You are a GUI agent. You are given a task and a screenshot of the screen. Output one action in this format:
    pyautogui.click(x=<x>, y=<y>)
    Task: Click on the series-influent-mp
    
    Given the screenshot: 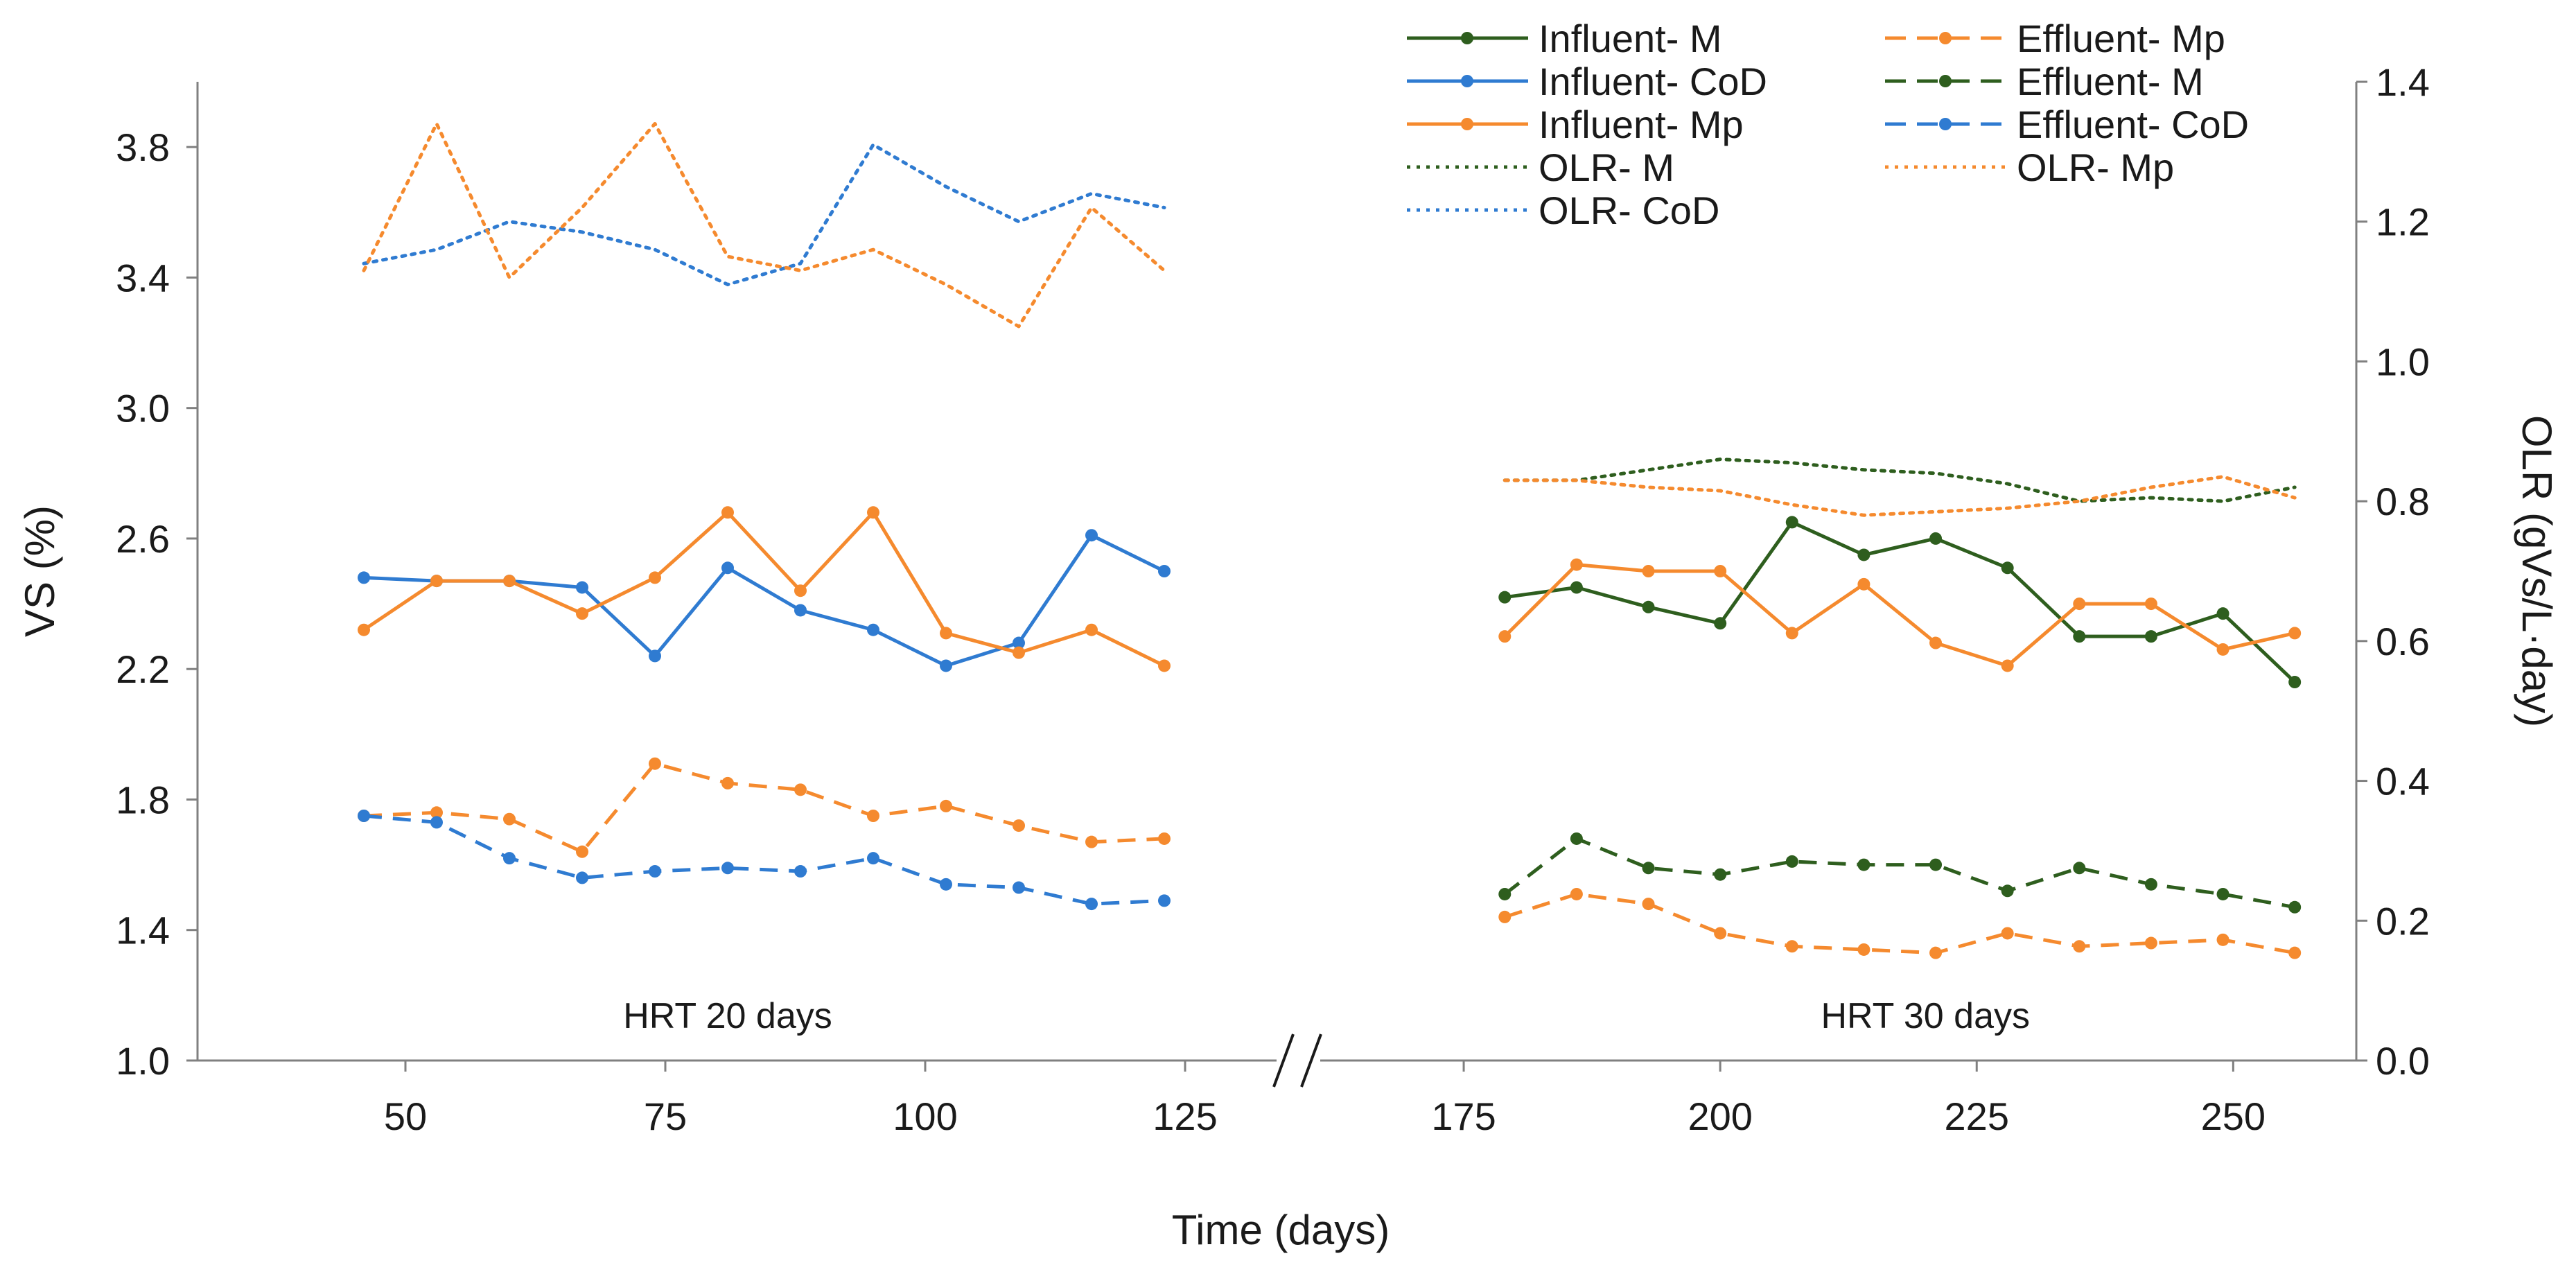 What is the action you would take?
    pyautogui.click(x=1330, y=589)
    